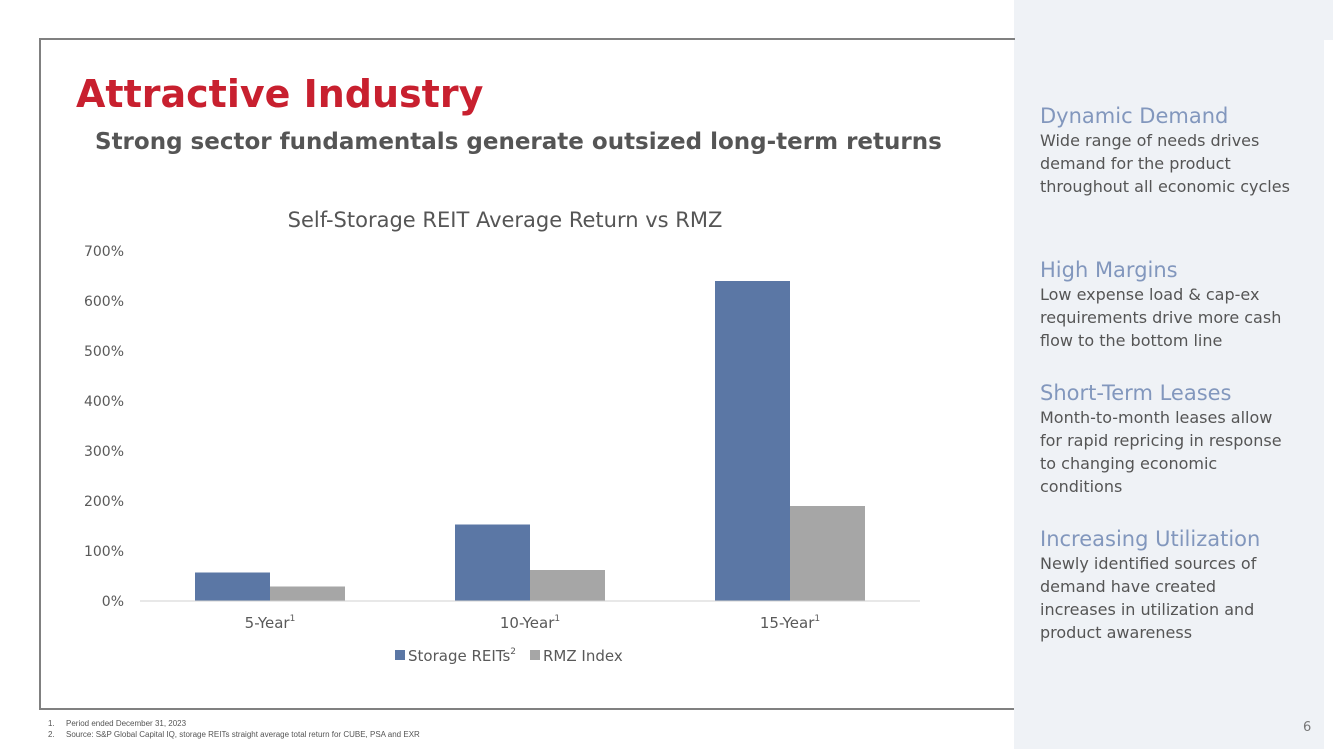 This screenshot has height=749, width=1333. I want to click on legend-label: RMZ Index, so click(583, 656).